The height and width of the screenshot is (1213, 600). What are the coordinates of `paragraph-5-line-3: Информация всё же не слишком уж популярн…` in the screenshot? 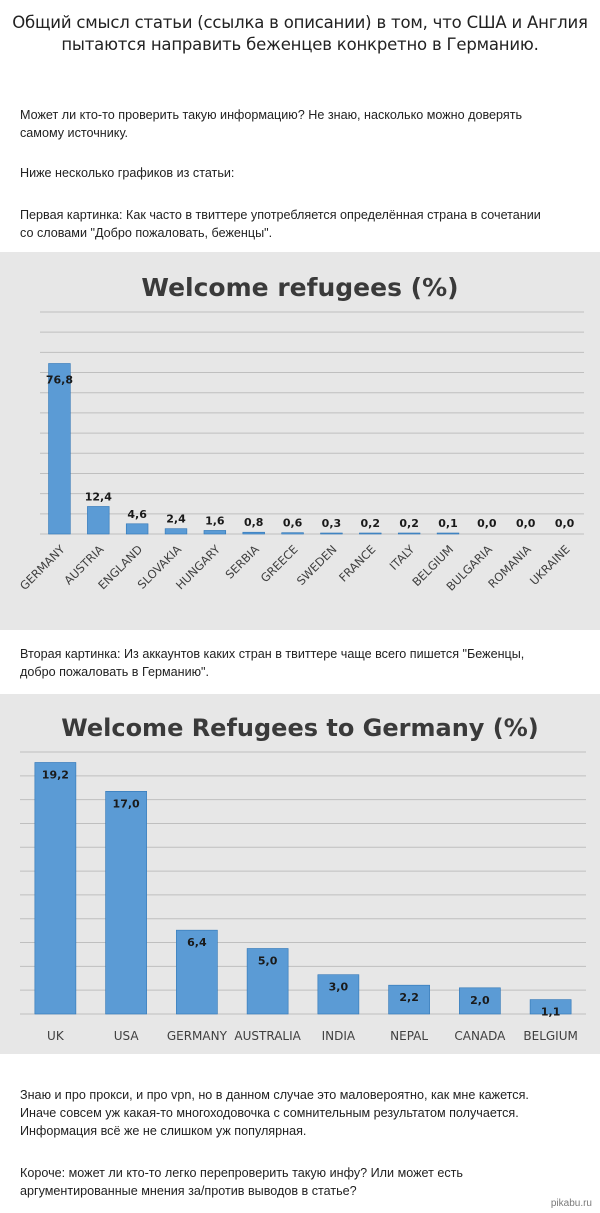 It's located at (163, 1131).